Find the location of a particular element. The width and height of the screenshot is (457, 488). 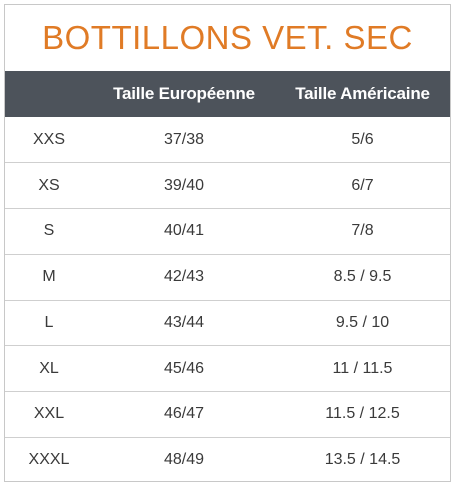

size-label: XXS is located at coordinates (48, 139).